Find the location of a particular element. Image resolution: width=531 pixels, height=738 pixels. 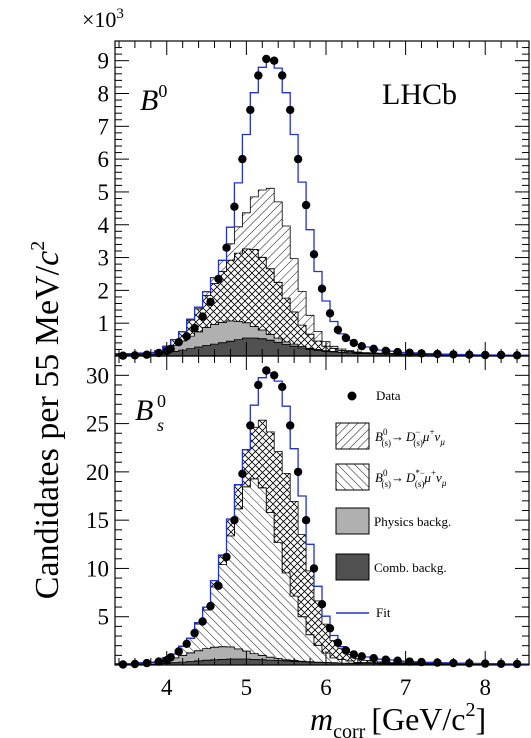

x-axis-label: mcorr [GeV/c2] is located at coordinates (398, 718).